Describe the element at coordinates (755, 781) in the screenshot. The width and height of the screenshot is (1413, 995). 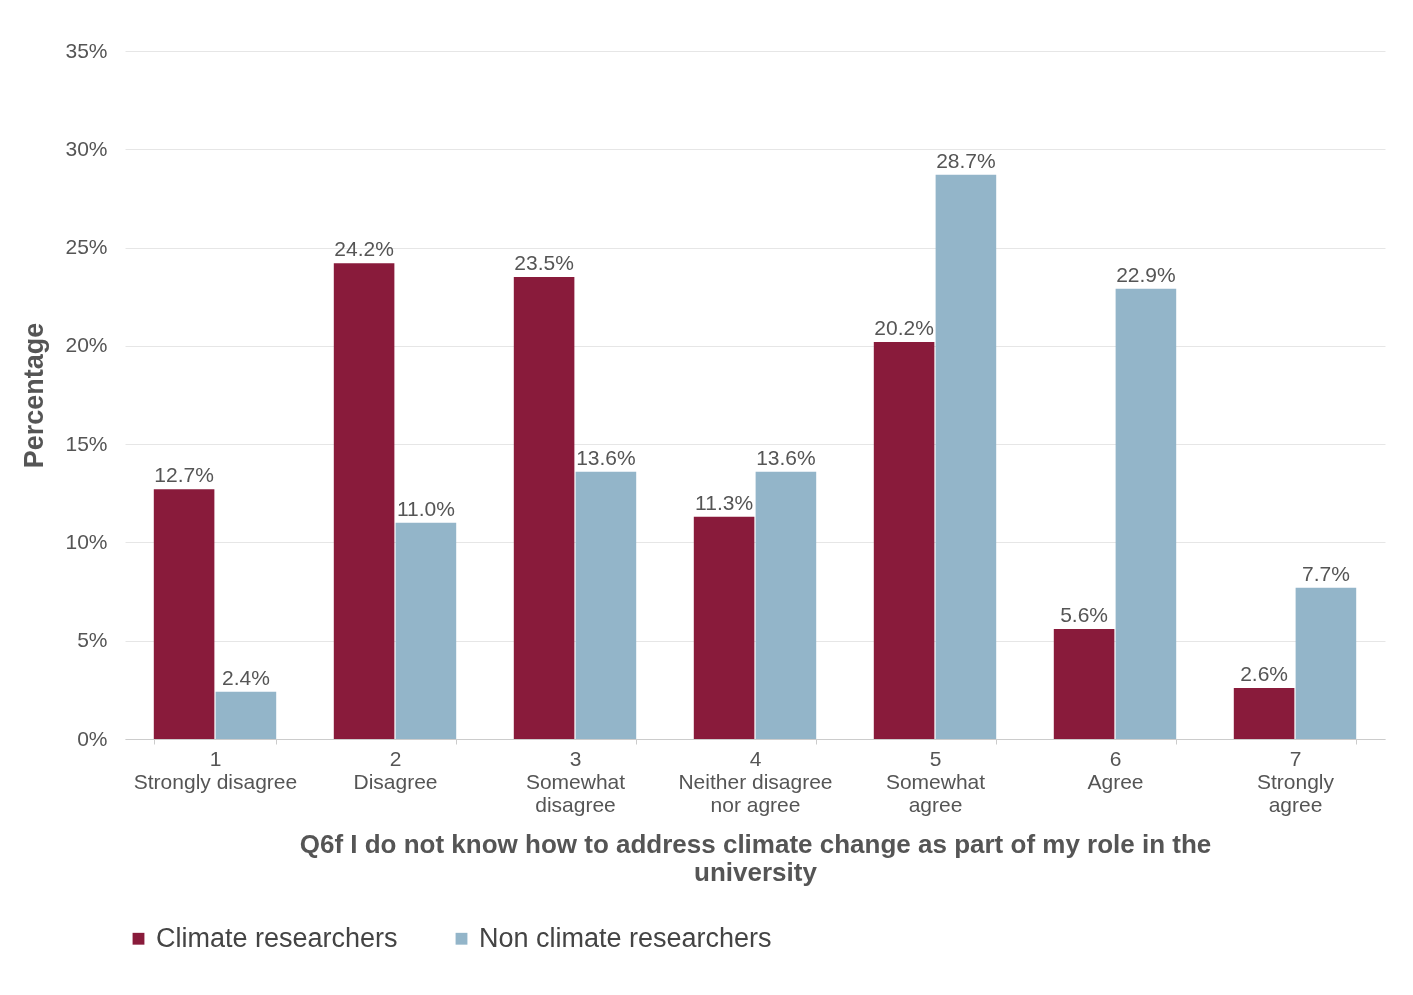
I see `x-tick-label: 4 Neither disagree nor agree` at that location.